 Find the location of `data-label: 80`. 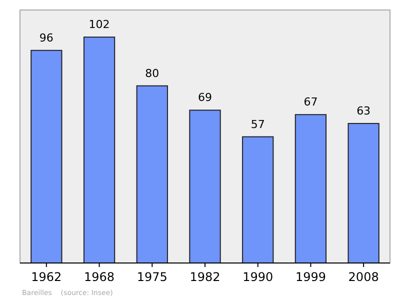

data-label: 80 is located at coordinates (152, 73).